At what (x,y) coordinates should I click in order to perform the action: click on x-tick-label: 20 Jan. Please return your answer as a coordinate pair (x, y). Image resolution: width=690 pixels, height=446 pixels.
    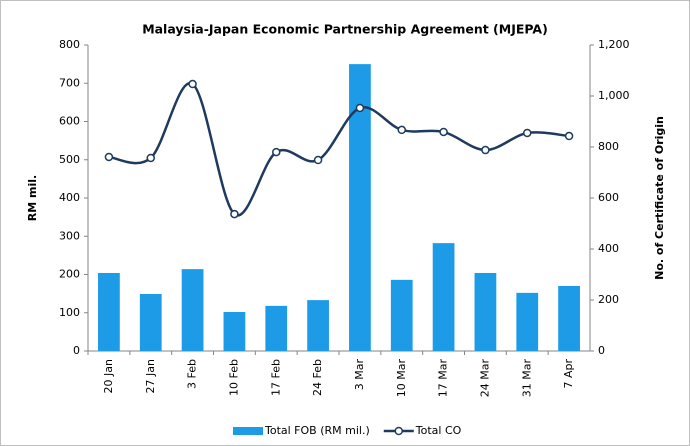
    Looking at the image, I should click on (108, 376).